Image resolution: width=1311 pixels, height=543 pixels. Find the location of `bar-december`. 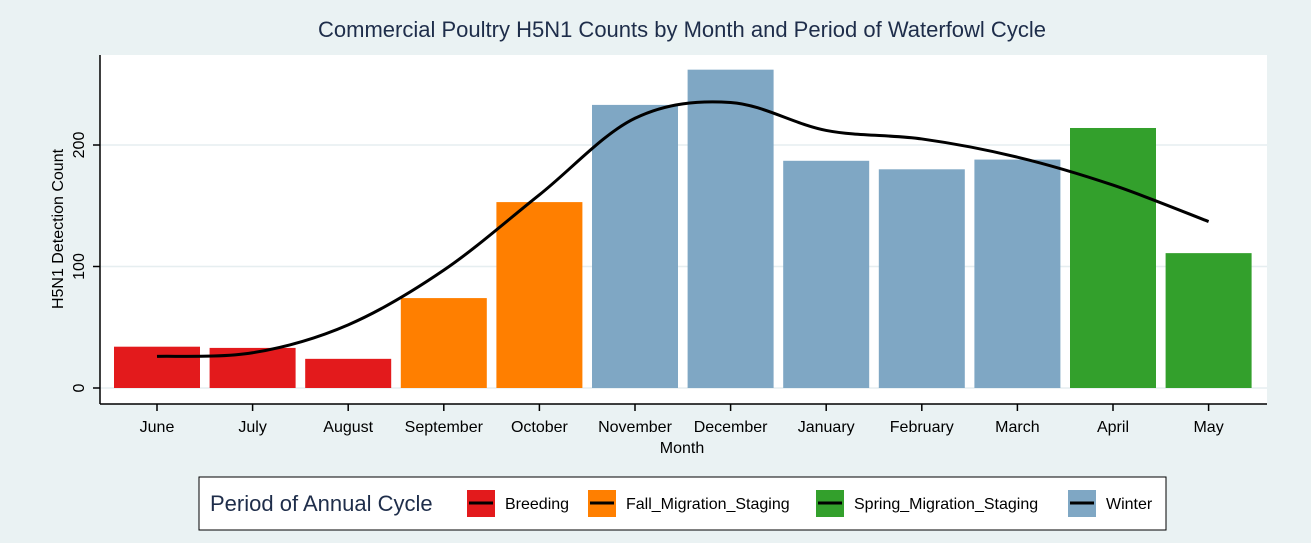

bar-december is located at coordinates (730, 229).